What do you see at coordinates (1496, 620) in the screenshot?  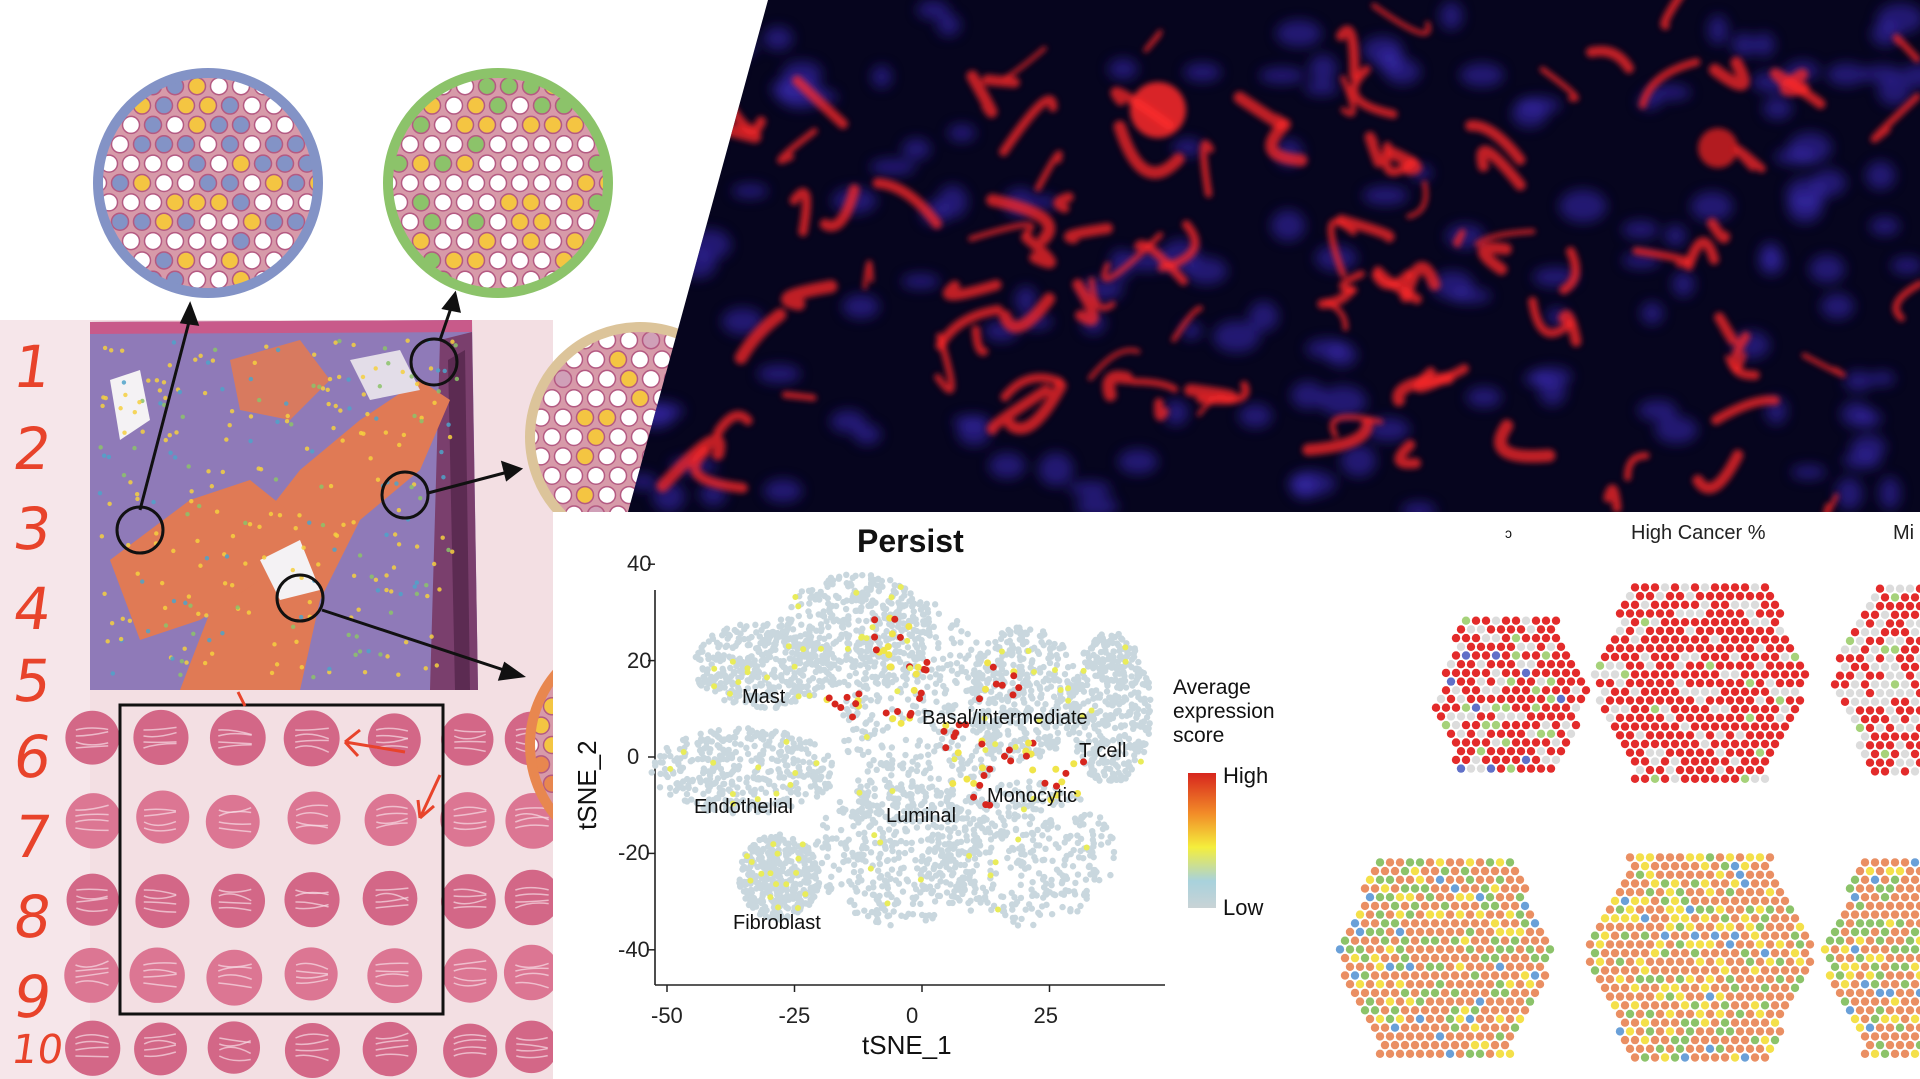 I see `spatial-spot` at bounding box center [1496, 620].